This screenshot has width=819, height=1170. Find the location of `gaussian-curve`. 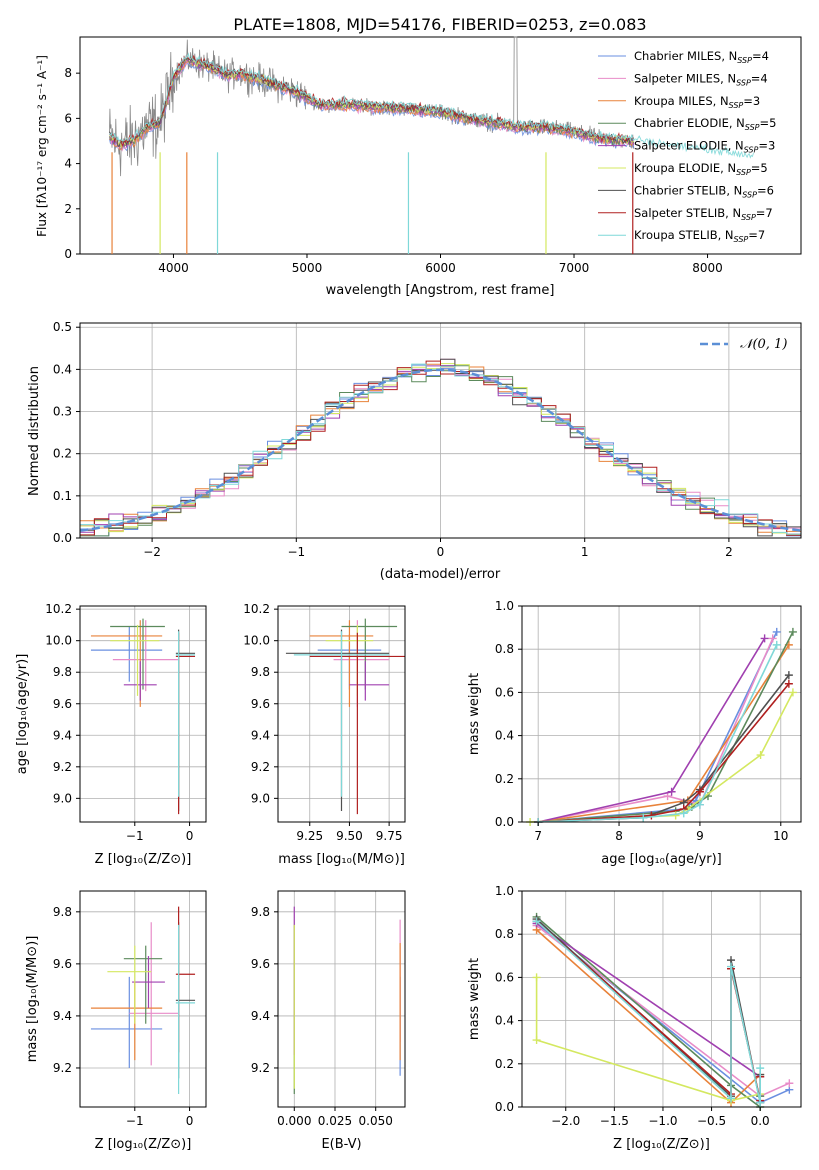

gaussian-curve is located at coordinates (440, 450).